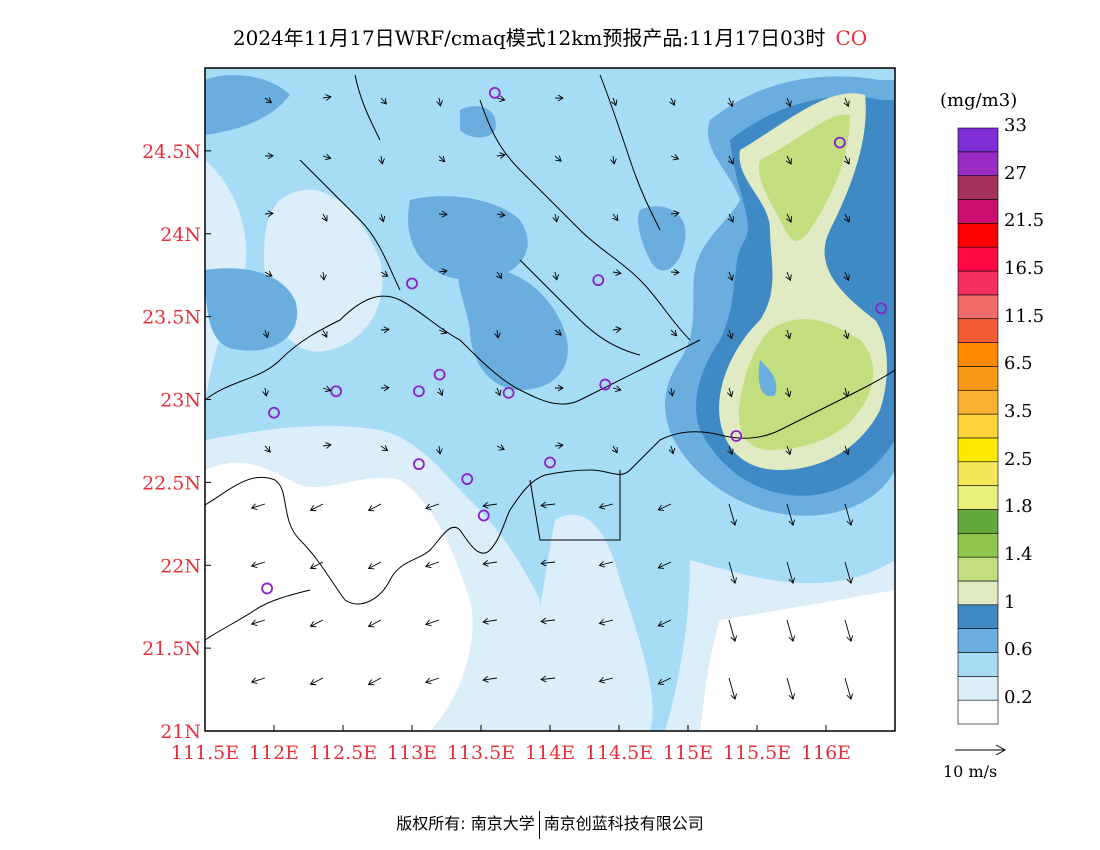 Image resolution: width=1100 pixels, height=850 pixels. Describe the element at coordinates (180, 732) in the screenshot. I see `y-tick-label: 21N` at that location.